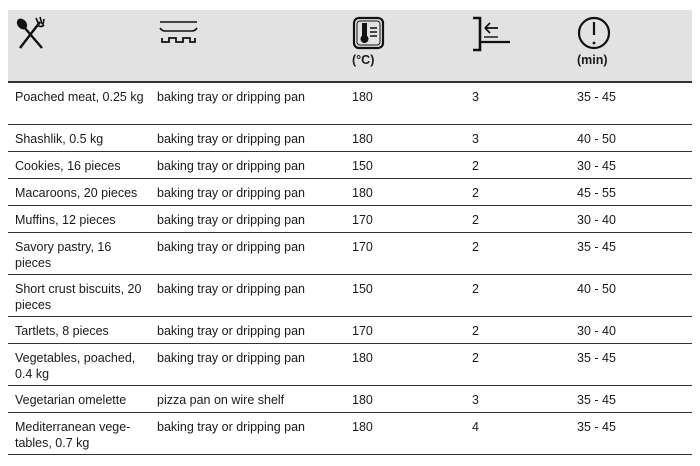  I want to click on cell-food: Mediterranean vege-tables, 0.7 kg, so click(79, 433).